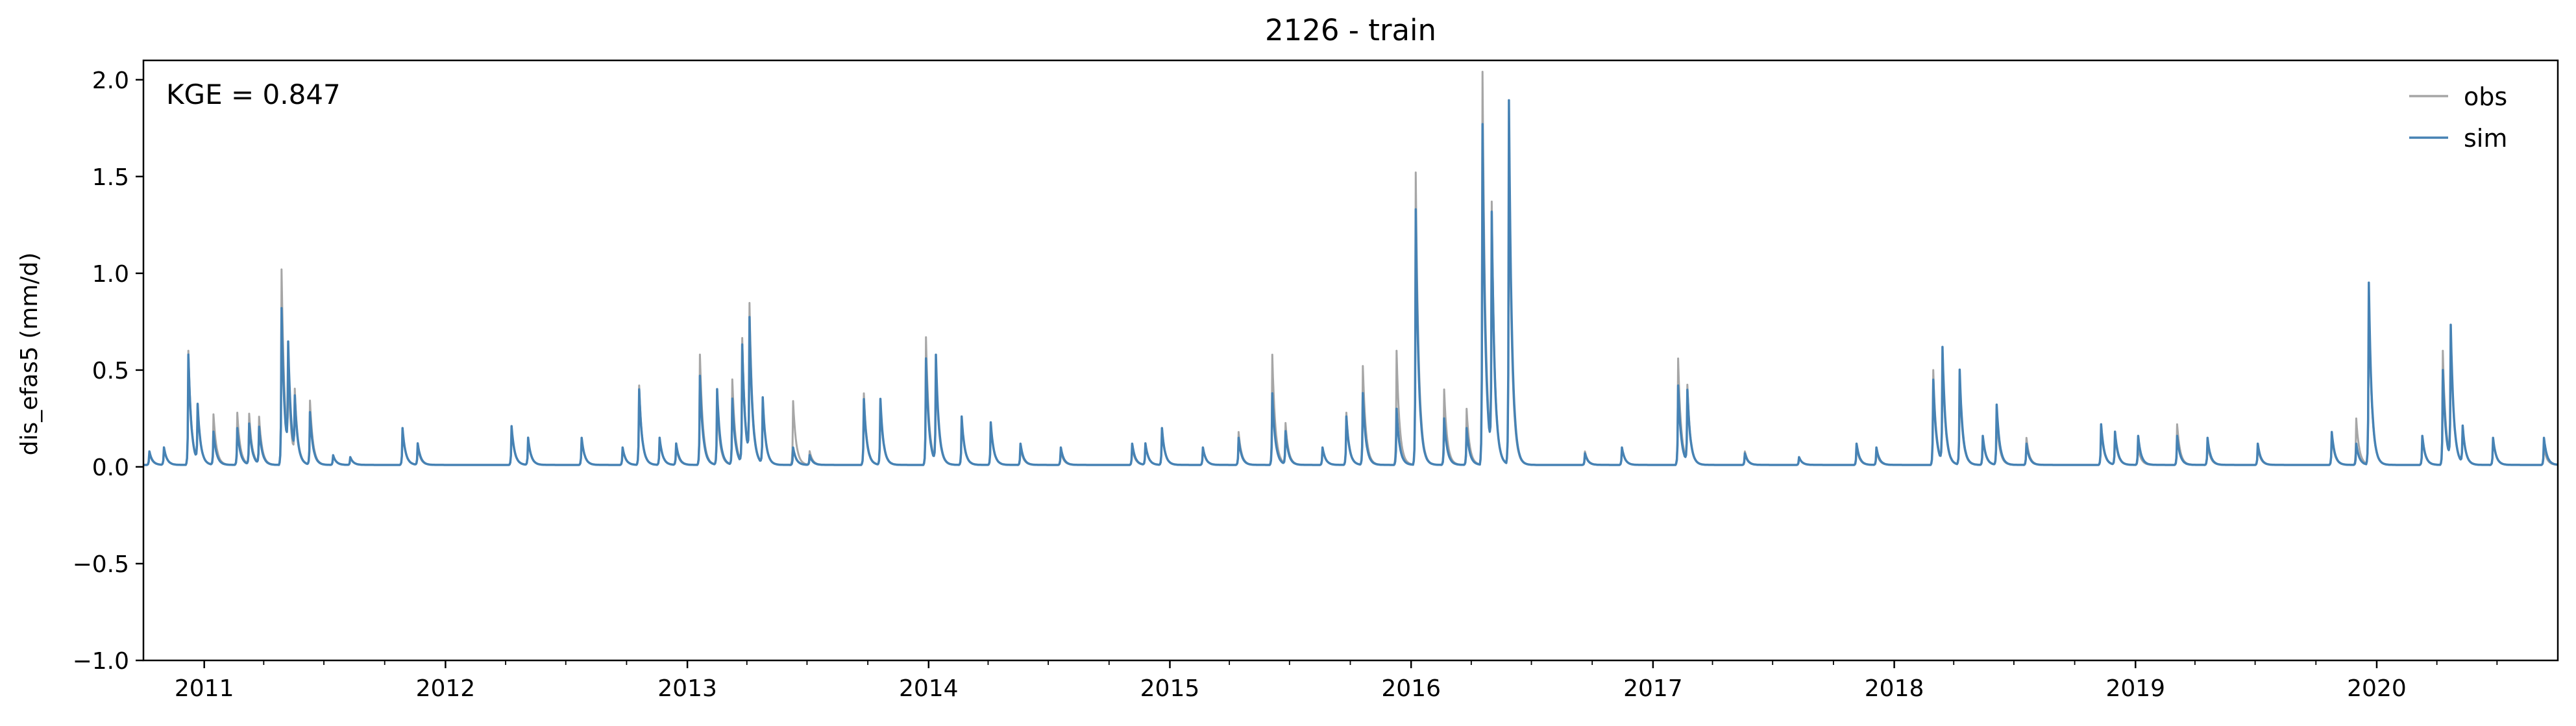 This screenshot has height=726, width=2576. What do you see at coordinates (101, 564) in the screenshot?
I see `y-tick-label: −0.5` at bounding box center [101, 564].